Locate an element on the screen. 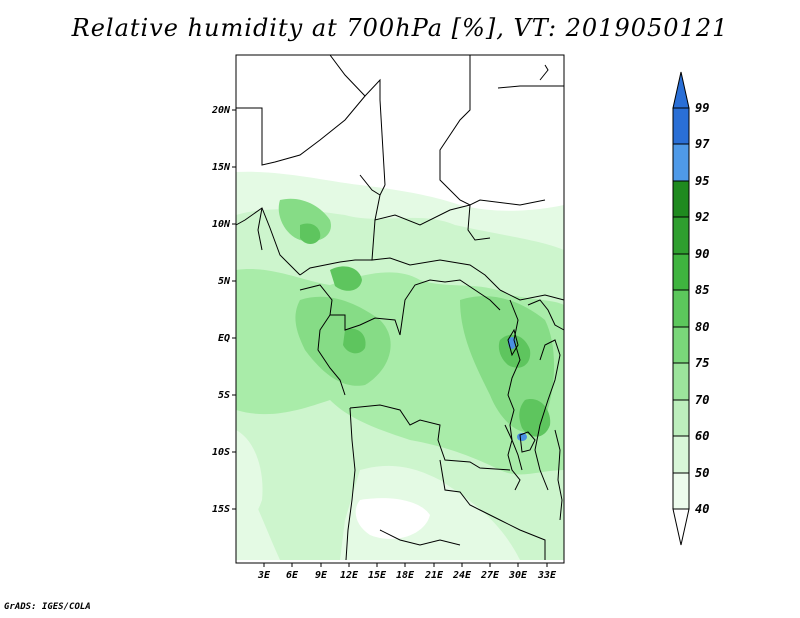  lat-label: 5N is located at coordinates (224, 281).